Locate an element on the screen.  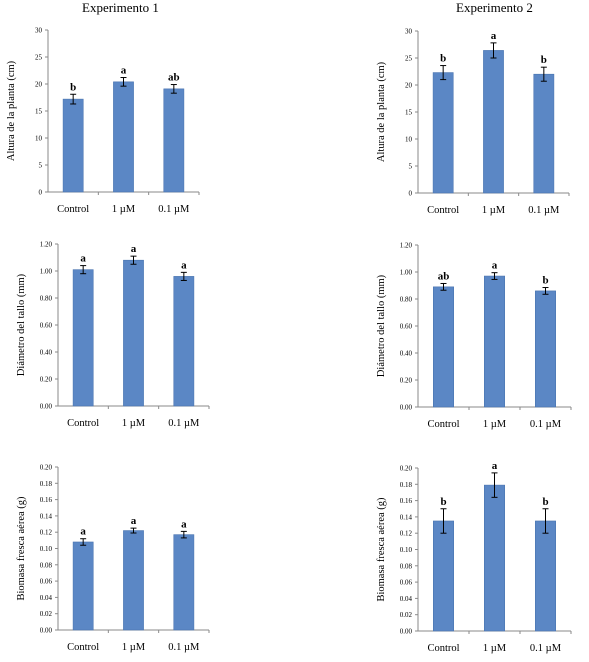
y-tick-label: 0.80 is located at coordinates (46, 299).